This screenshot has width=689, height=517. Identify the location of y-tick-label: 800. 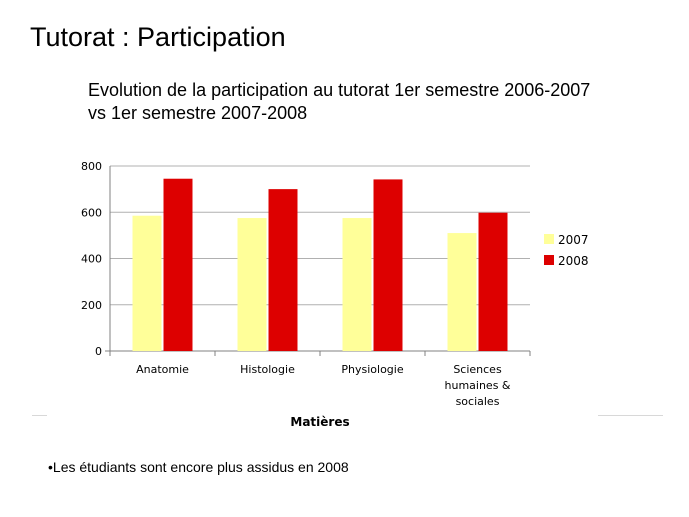
(91, 166).